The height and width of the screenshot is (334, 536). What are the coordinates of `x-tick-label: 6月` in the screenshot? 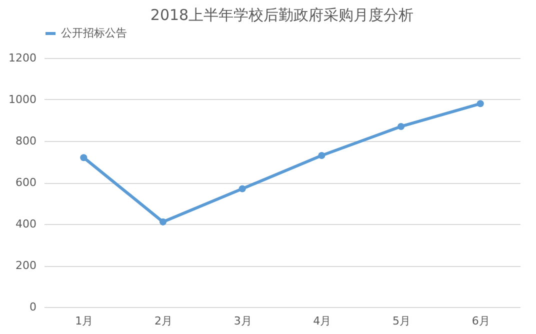 It's located at (481, 321).